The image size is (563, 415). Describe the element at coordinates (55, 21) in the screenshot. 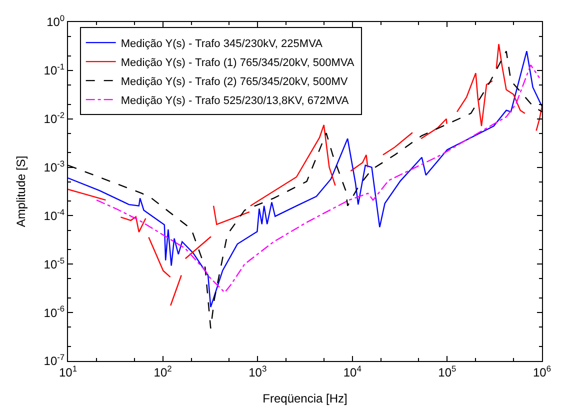

I see `y-tick-label: 10$^{0}$` at that location.